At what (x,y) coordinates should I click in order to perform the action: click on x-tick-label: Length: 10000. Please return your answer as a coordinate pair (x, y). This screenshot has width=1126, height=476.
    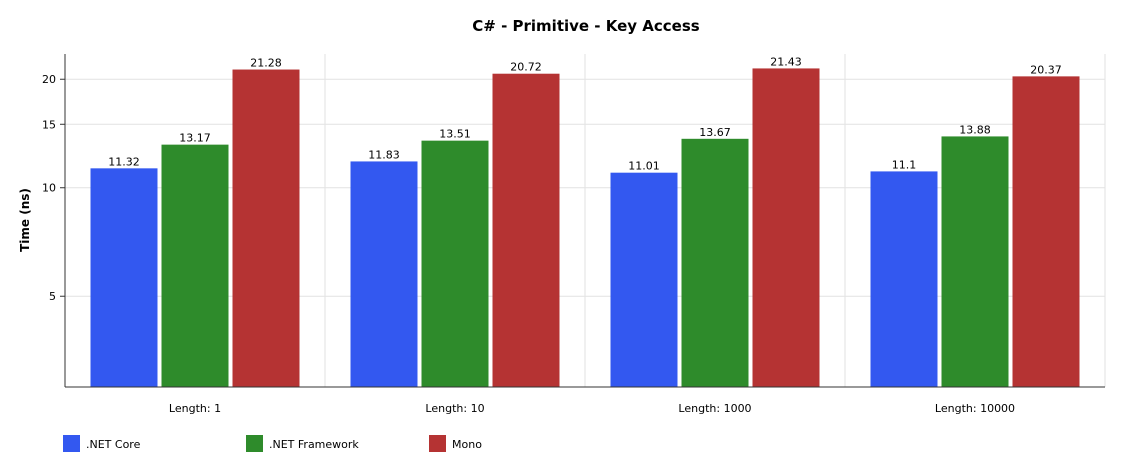
    Looking at the image, I should click on (975, 408).